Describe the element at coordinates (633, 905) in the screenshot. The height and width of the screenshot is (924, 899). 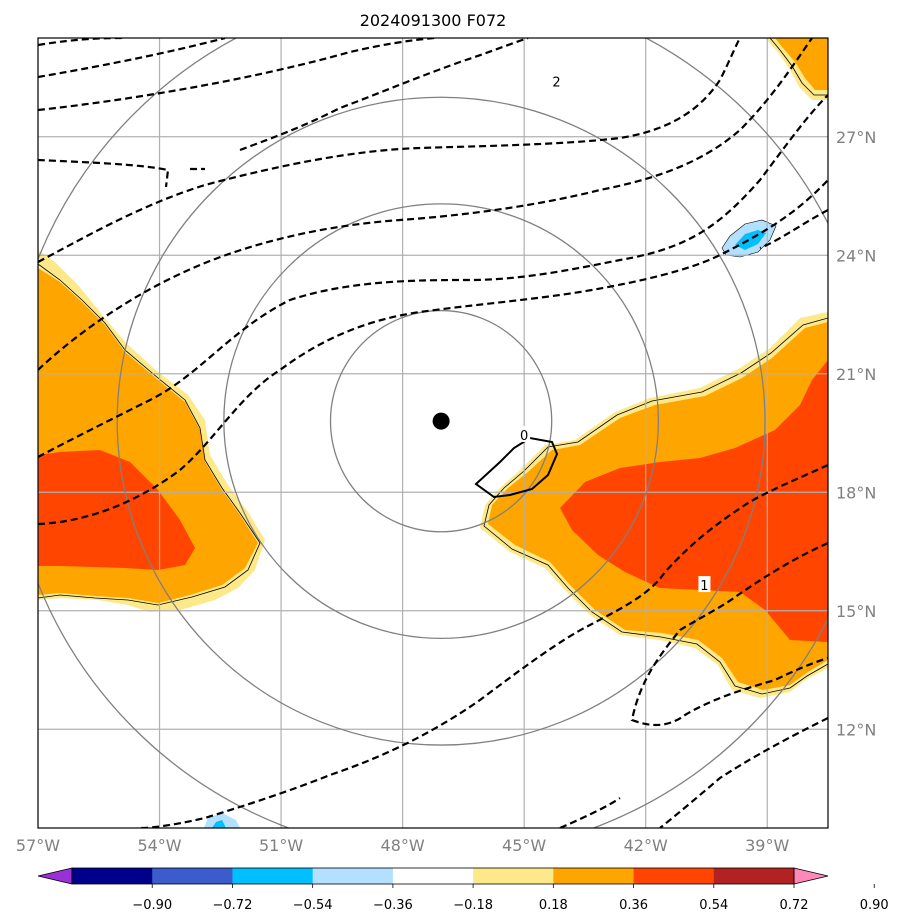
I see `colorbar-tick-label: 0.36` at that location.